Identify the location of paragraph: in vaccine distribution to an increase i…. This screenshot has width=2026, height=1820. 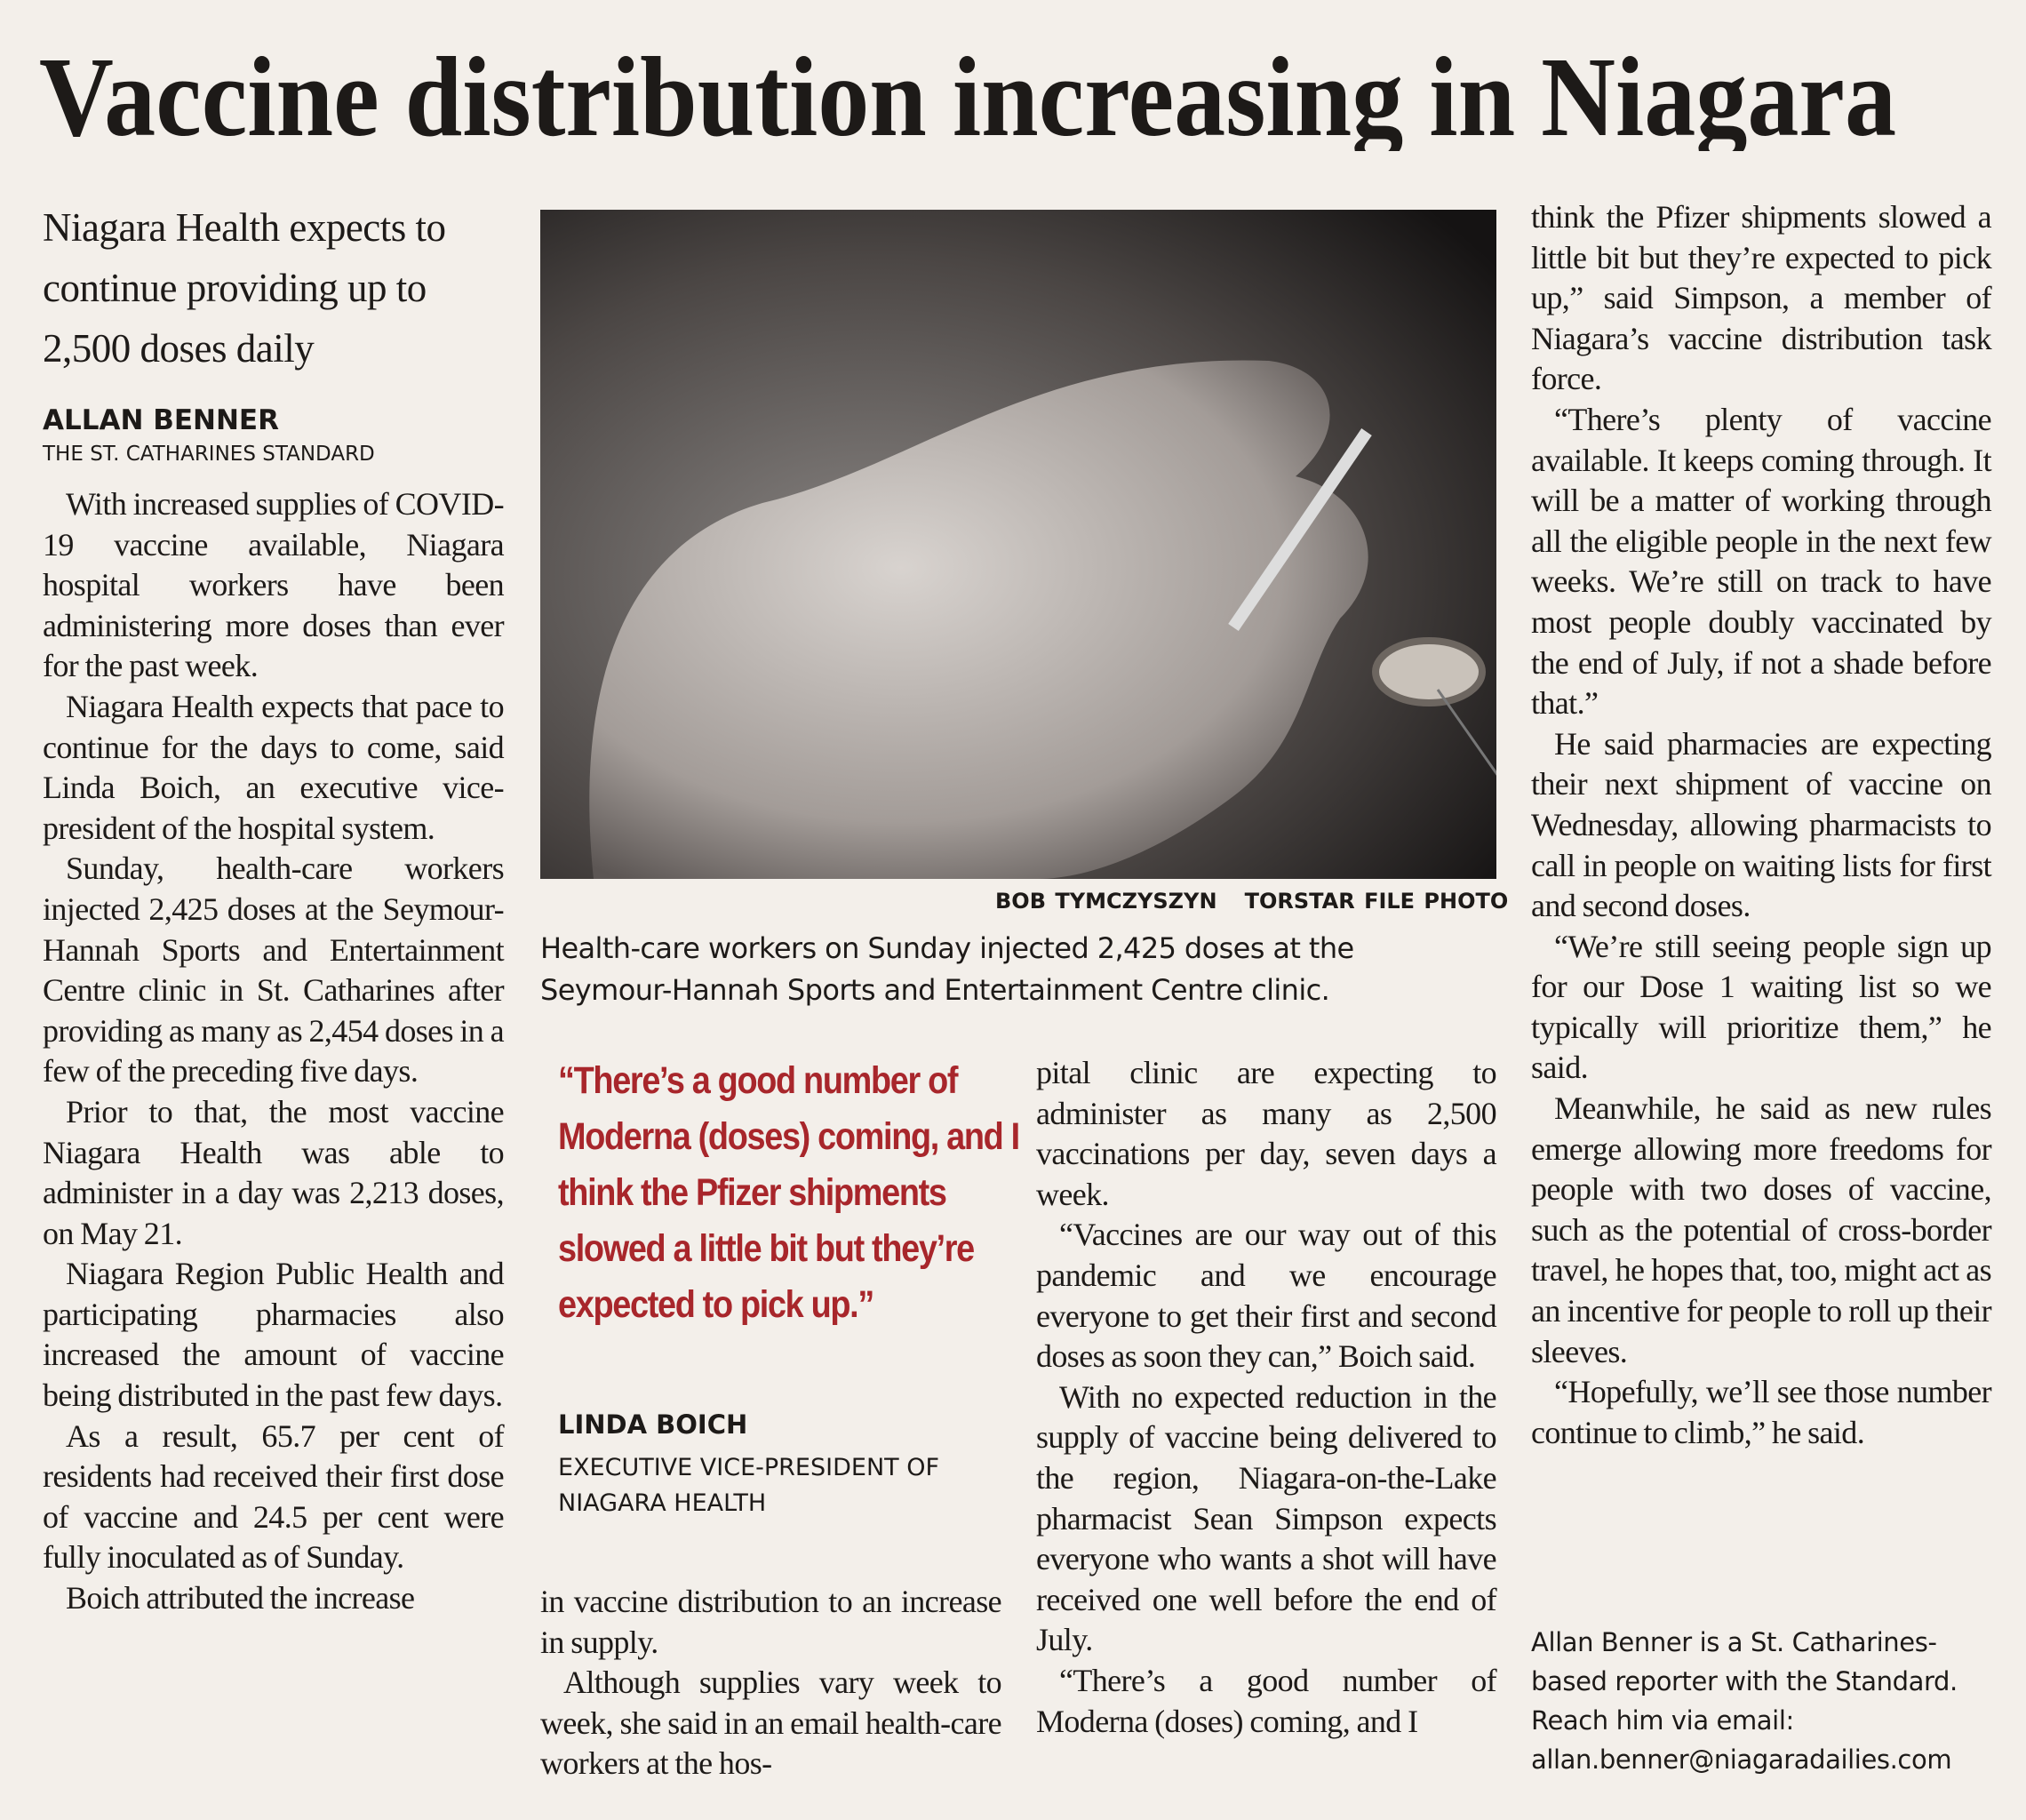
(771, 1622).